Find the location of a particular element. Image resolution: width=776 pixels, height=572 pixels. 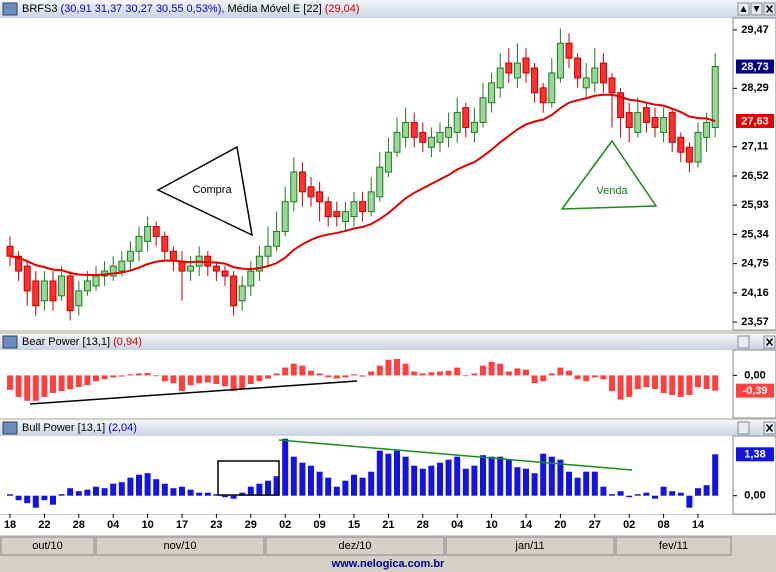

month-label: dez/10 is located at coordinates (354, 546).